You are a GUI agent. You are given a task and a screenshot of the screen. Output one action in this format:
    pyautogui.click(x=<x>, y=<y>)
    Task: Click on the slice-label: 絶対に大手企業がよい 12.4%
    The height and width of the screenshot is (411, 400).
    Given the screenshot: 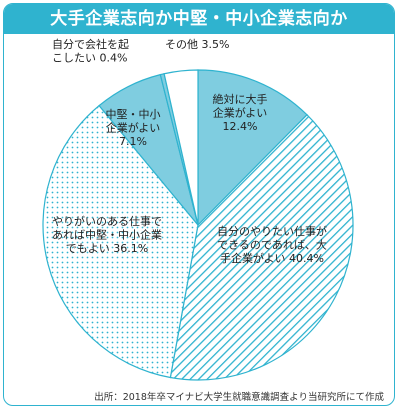 What is the action you would take?
    pyautogui.click(x=240, y=112)
    